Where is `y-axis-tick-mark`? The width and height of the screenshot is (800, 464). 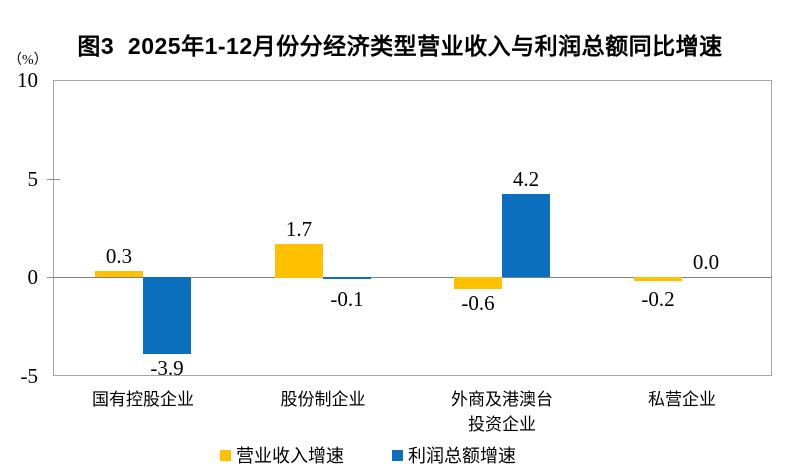
y-axis-tick-mark is located at coordinates (53, 179).